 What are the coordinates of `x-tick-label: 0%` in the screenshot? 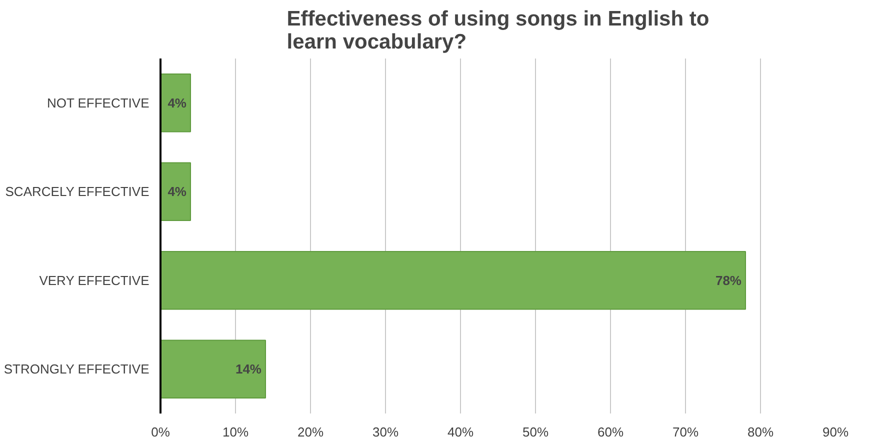 It's located at (160, 432).